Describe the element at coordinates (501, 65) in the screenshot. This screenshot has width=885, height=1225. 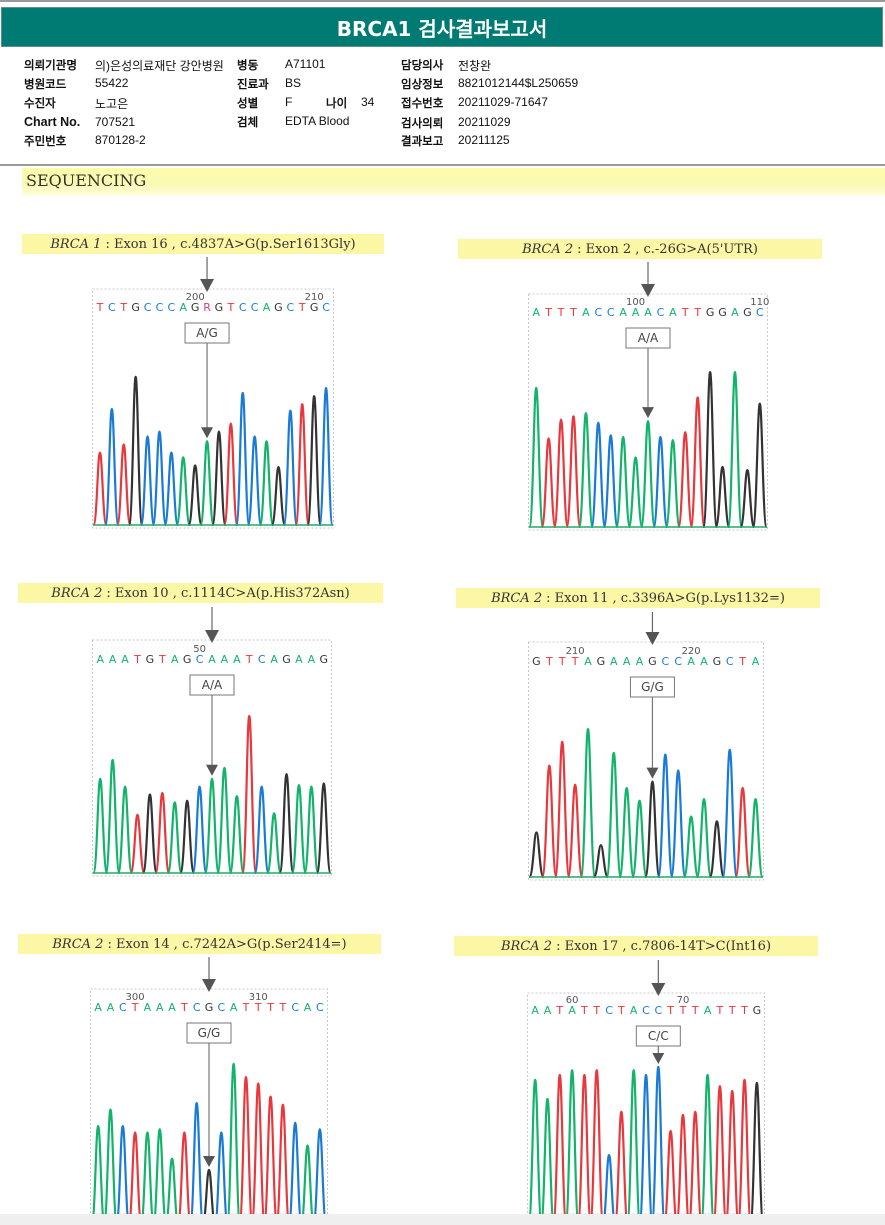
I see `field-doctor: 담당의사 전창완` at that location.